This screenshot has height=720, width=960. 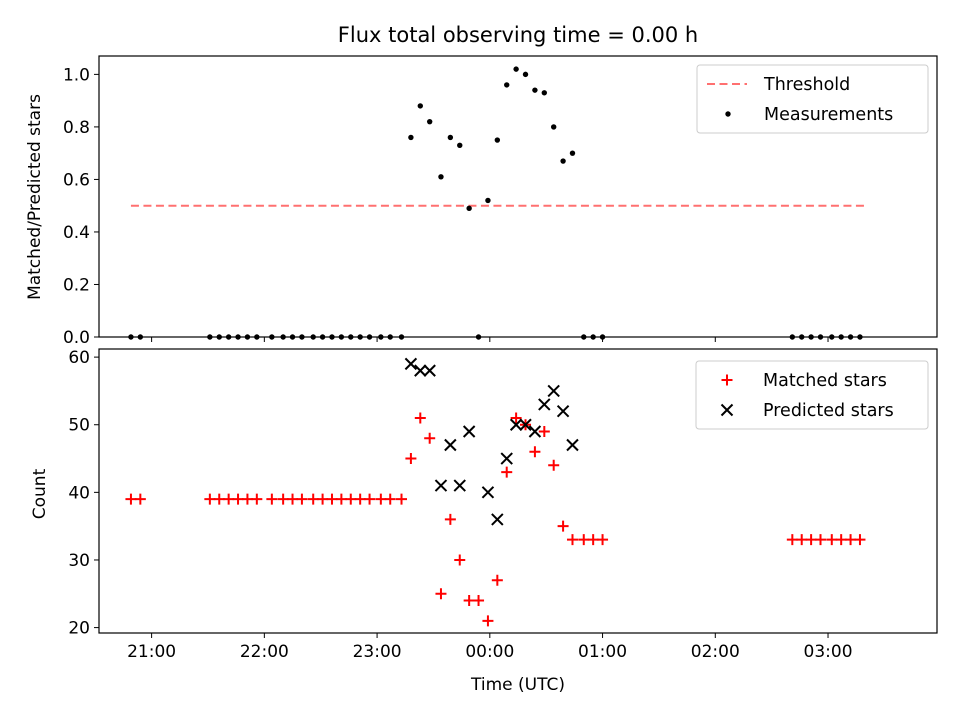 I want to click on count-y-tick-label: 60, so click(x=79, y=358).